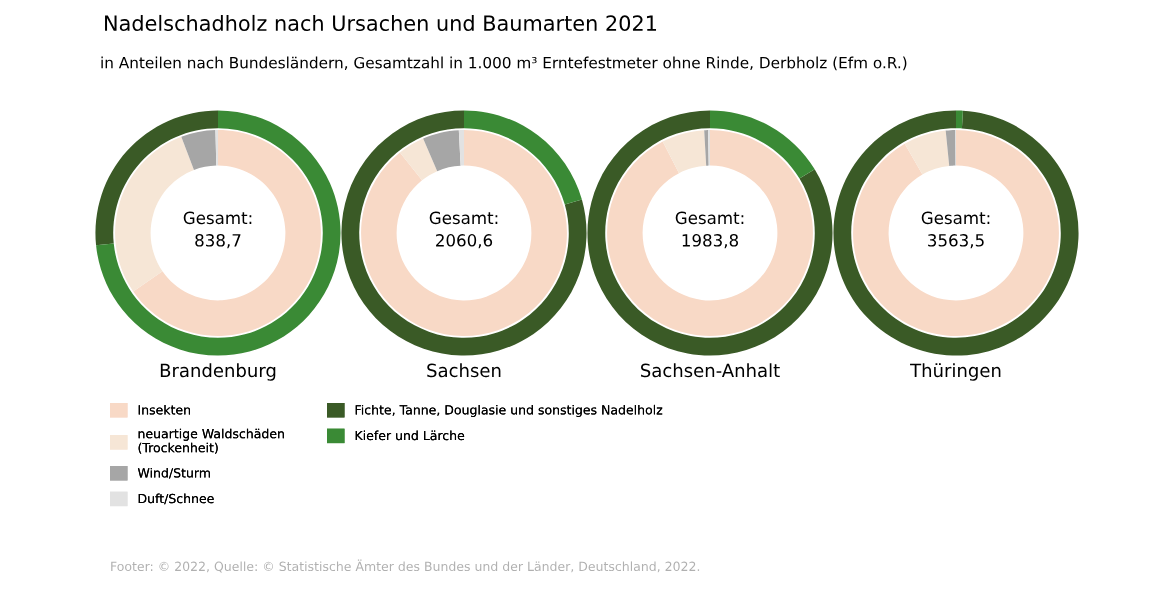 The image size is (1170, 602). Describe the element at coordinates (217, 230) in the screenshot. I see `text: Gesamt: 838,7` at that location.